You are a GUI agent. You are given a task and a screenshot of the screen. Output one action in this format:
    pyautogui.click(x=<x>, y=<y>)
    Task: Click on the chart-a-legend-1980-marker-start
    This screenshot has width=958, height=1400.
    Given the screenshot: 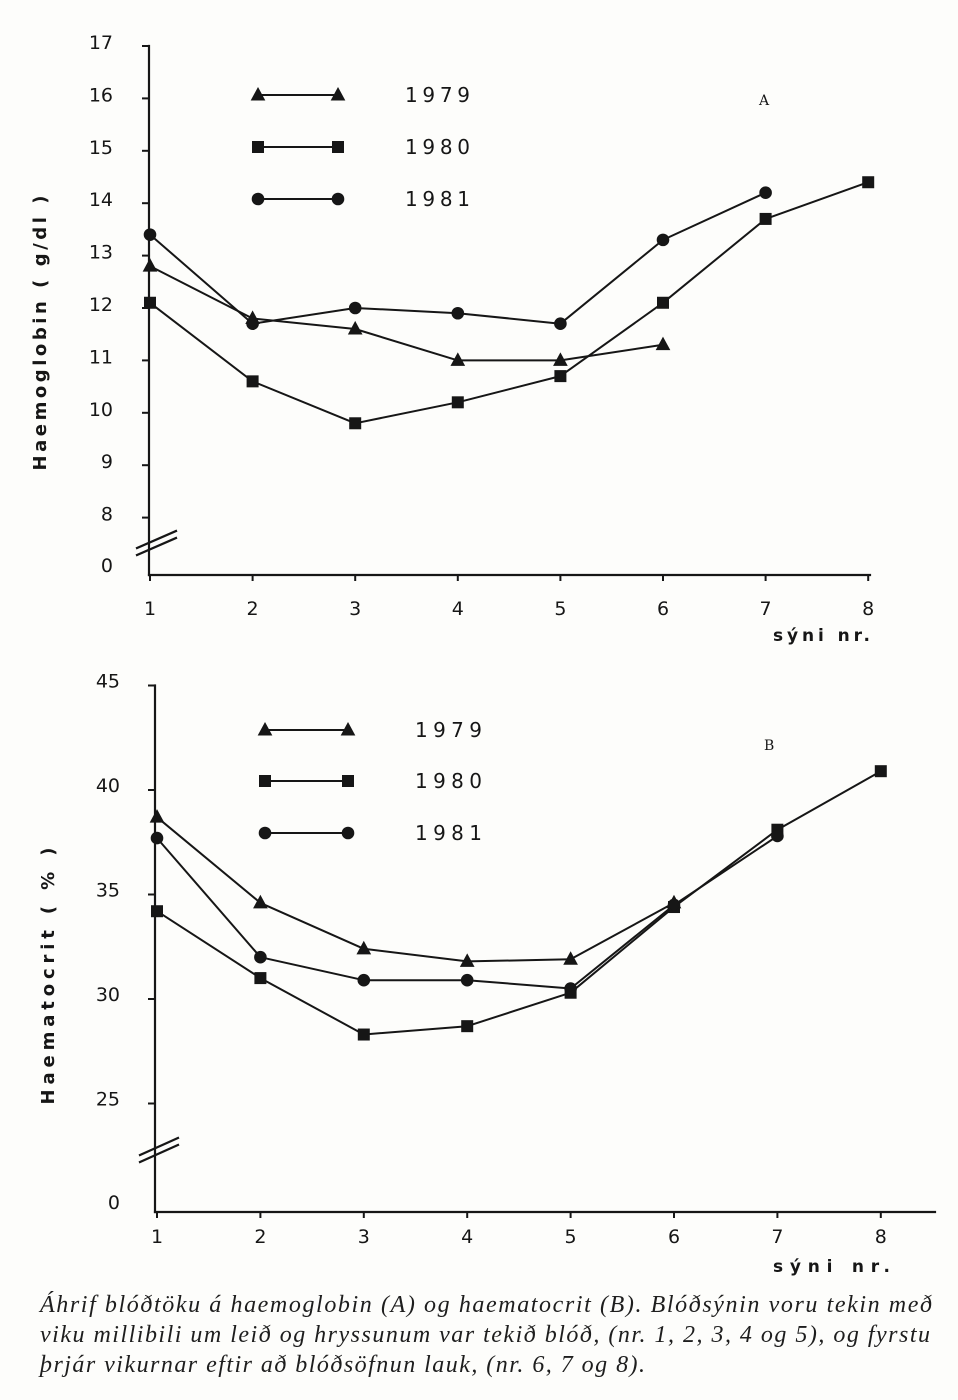 What is the action you would take?
    pyautogui.click(x=258, y=147)
    